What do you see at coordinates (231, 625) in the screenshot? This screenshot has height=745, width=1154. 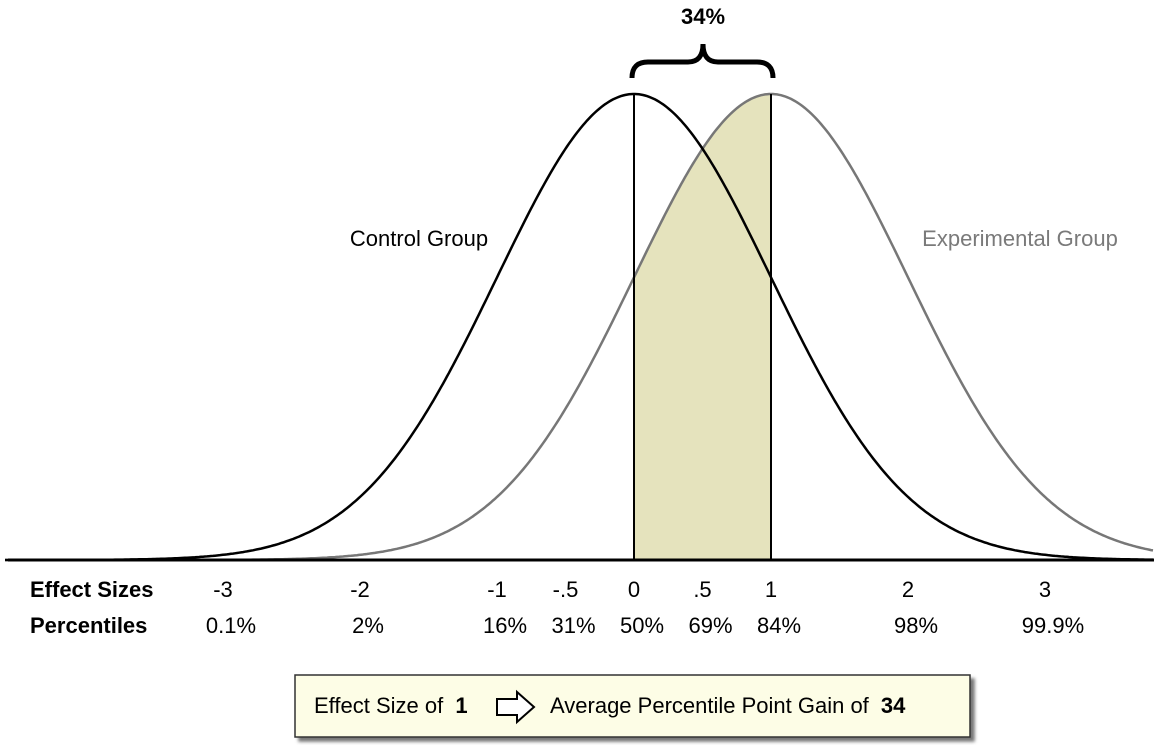 I see `percentile: 0.1%` at bounding box center [231, 625].